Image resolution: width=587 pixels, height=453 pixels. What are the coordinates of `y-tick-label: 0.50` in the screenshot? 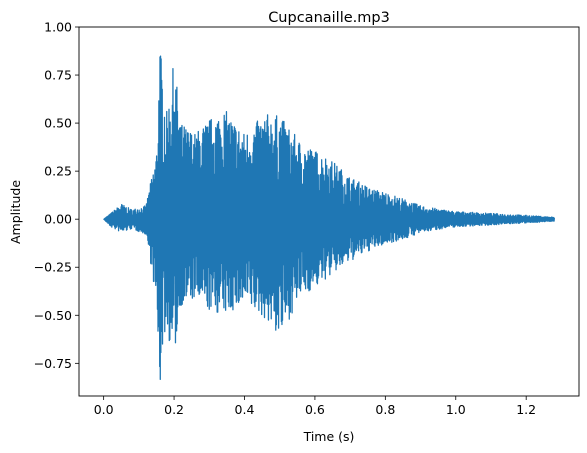 It's located at (58, 123).